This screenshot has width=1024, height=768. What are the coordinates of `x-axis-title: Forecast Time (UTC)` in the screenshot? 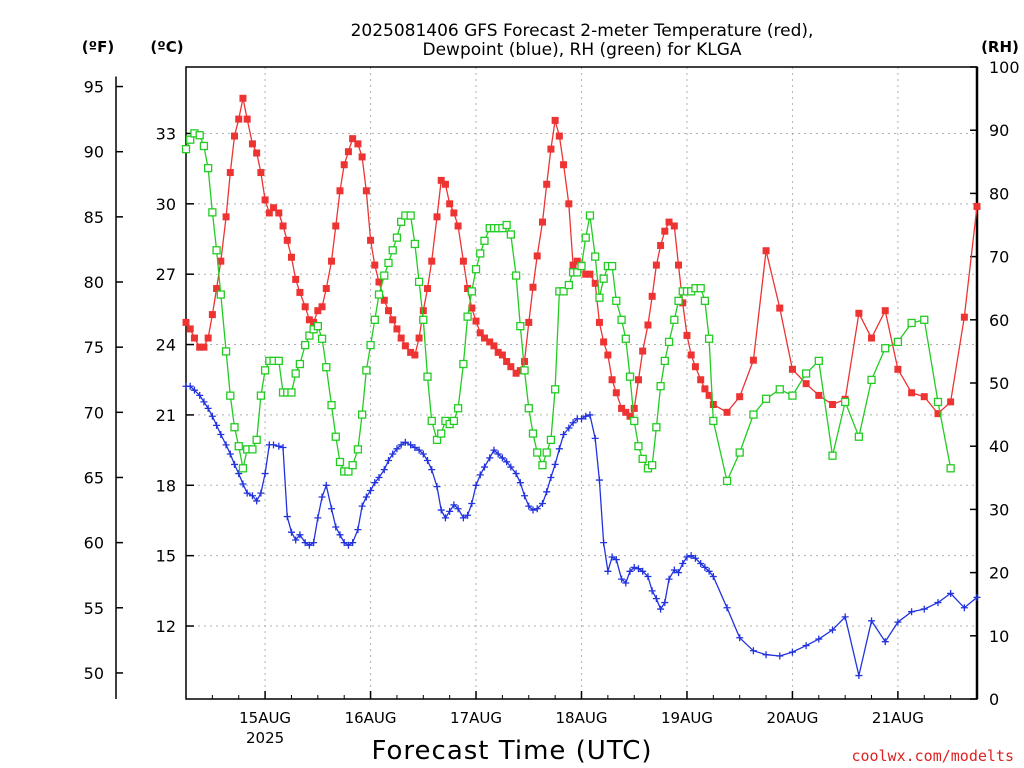 It's located at (511, 751).